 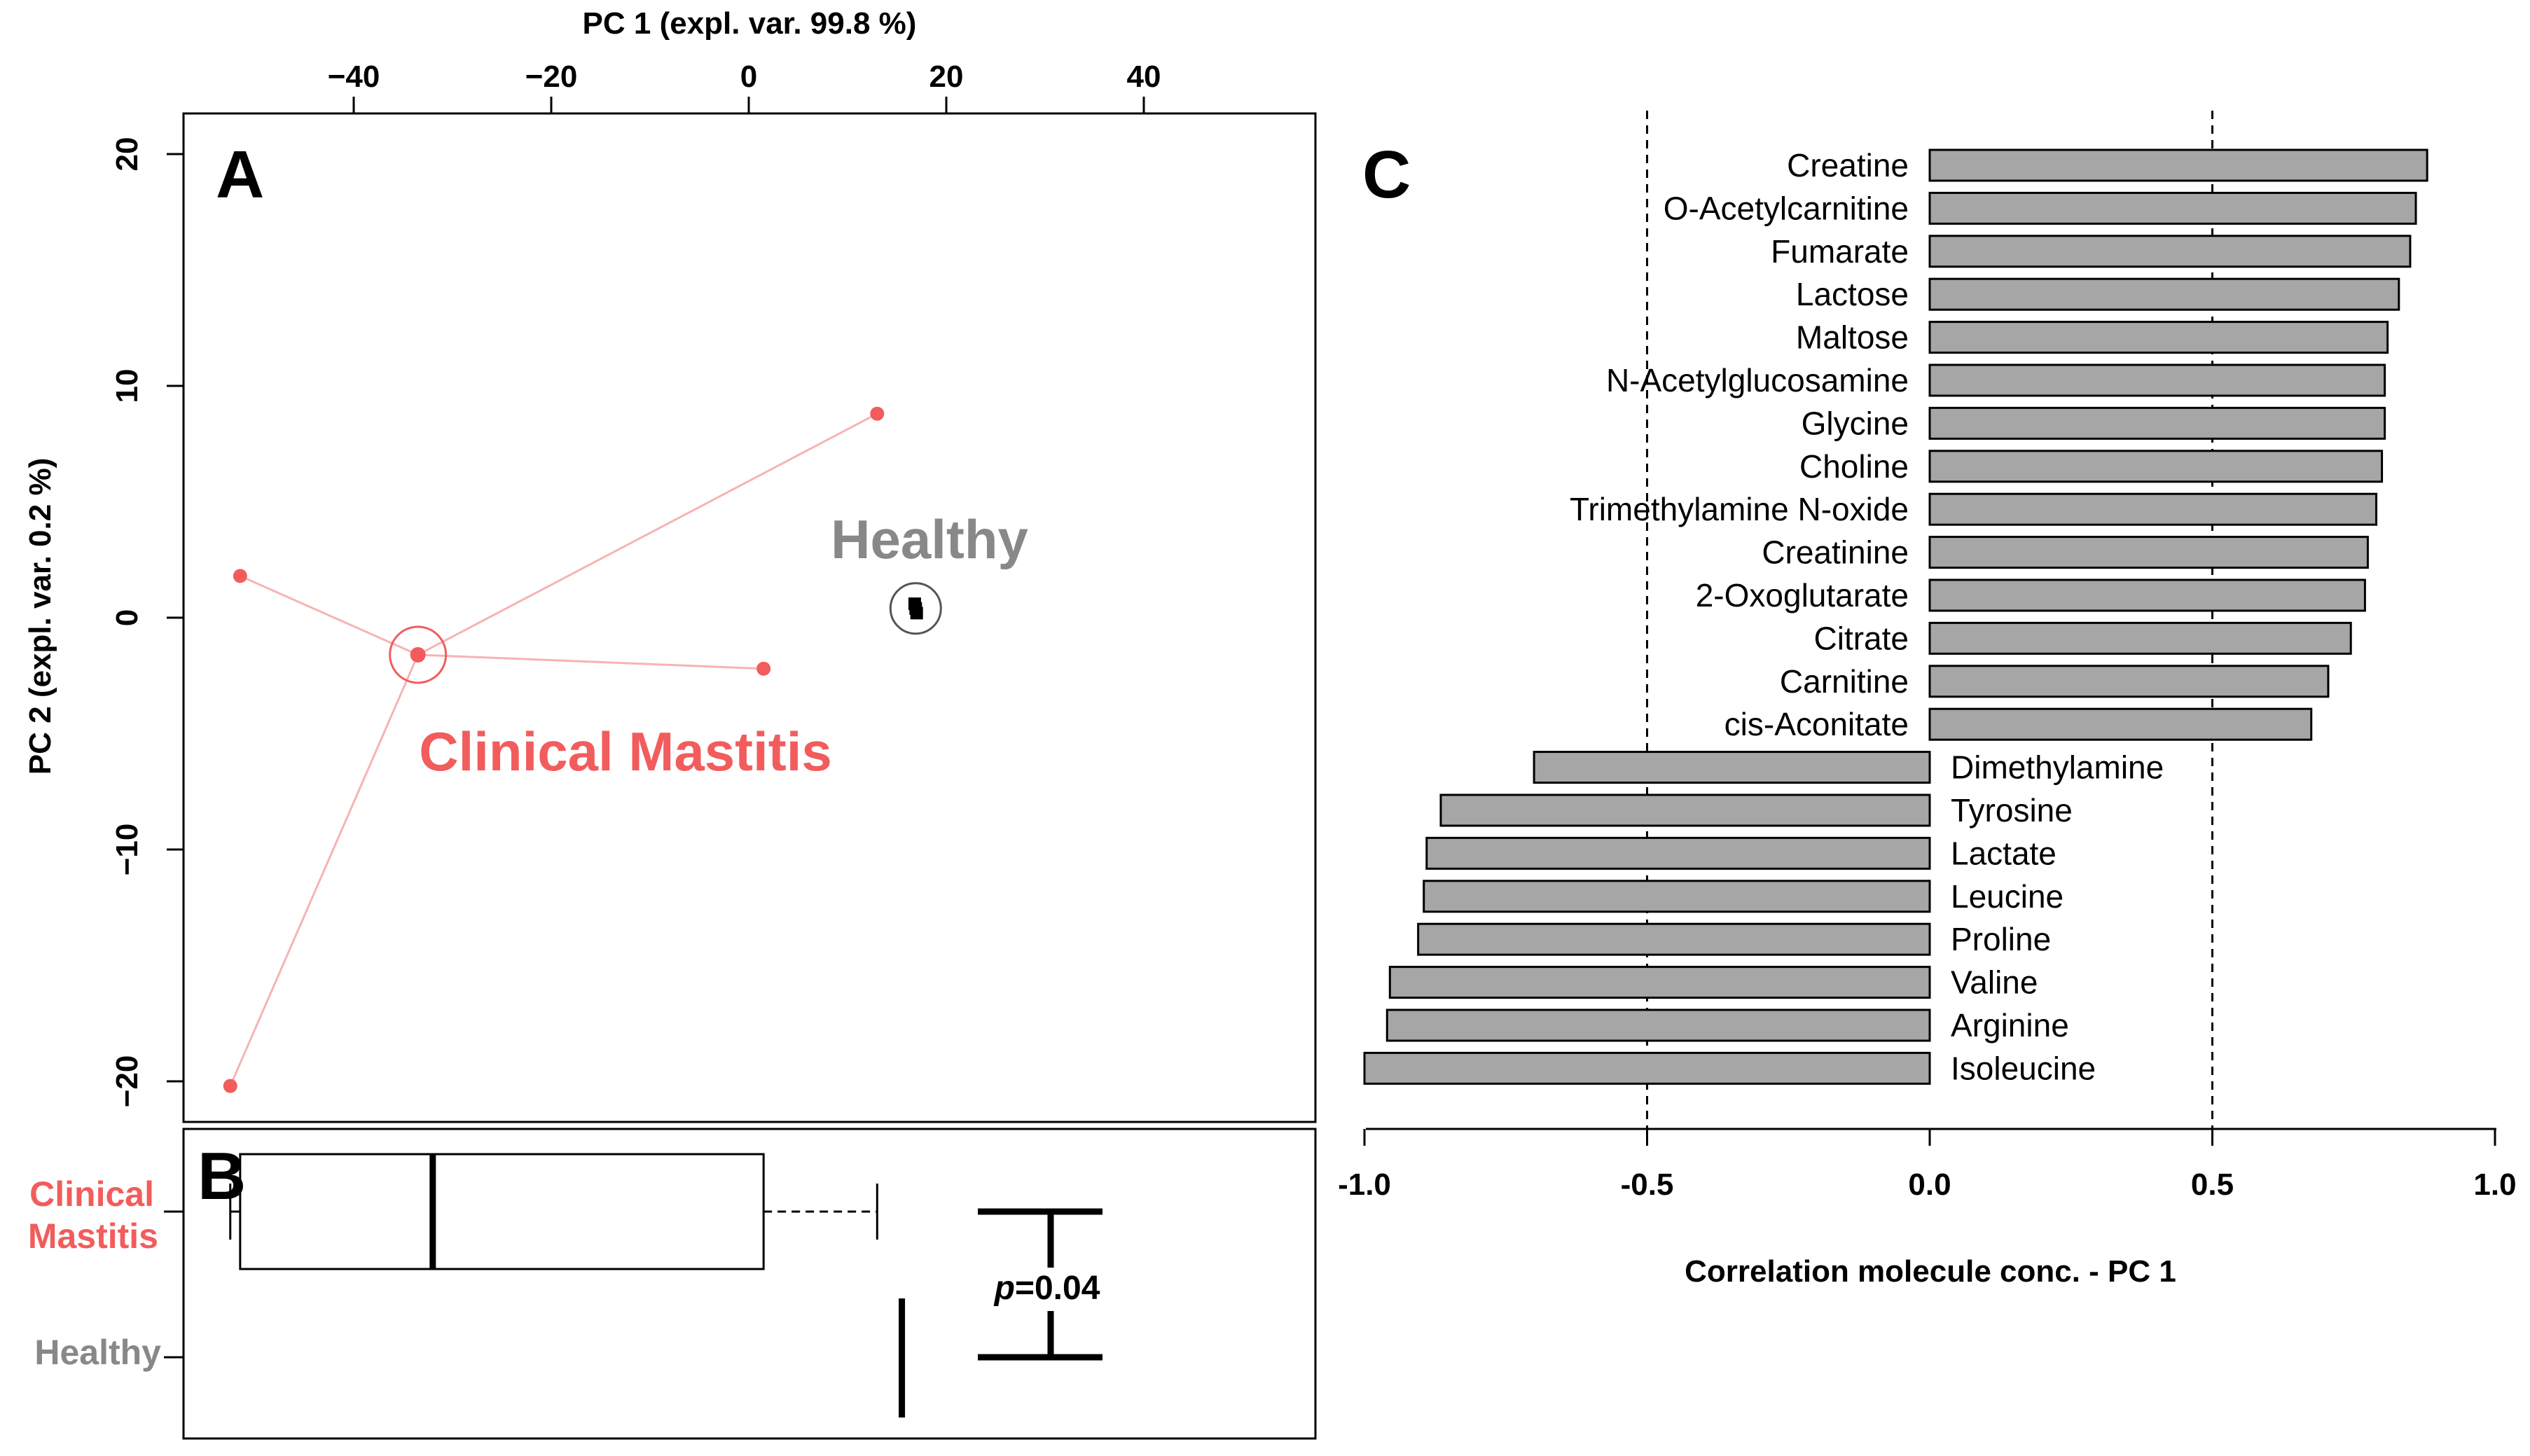 What do you see at coordinates (947, 77) in the screenshot?
I see `panel-a-x-tick-label: 20` at bounding box center [947, 77].